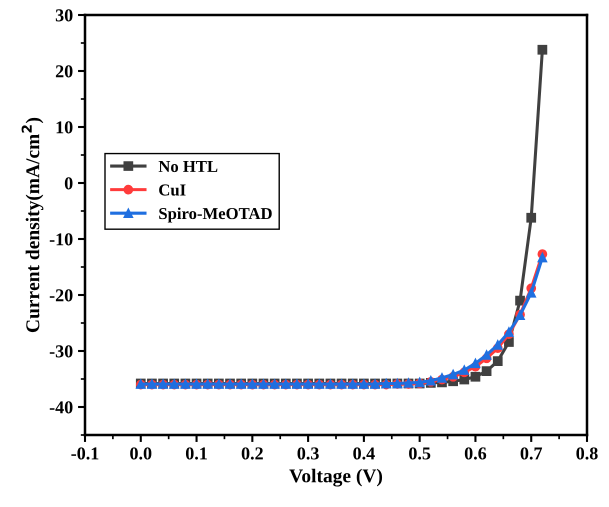  What do you see at coordinates (141, 453) in the screenshot?
I see `x-tick-label: 0.0` at bounding box center [141, 453].